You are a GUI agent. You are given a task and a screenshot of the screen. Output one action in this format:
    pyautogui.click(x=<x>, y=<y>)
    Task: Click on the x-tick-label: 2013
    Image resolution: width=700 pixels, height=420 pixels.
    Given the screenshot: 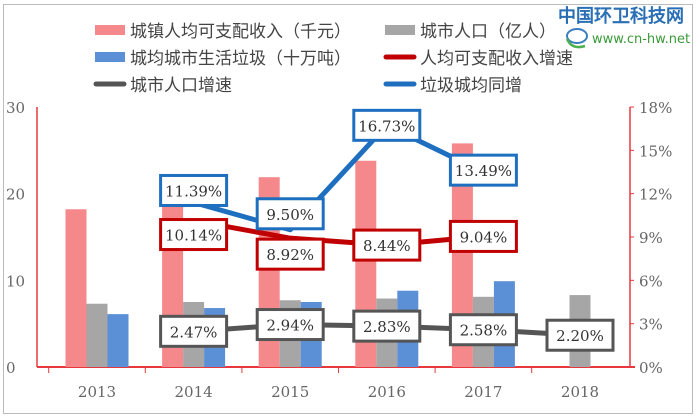 What is the action you would take?
    pyautogui.click(x=97, y=392)
    